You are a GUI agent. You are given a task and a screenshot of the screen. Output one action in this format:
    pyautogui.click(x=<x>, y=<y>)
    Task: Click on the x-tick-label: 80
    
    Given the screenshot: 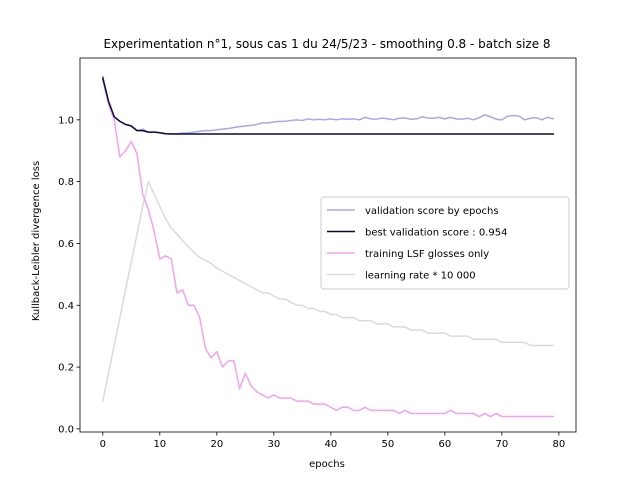 What is the action you would take?
    pyautogui.click(x=559, y=444)
    